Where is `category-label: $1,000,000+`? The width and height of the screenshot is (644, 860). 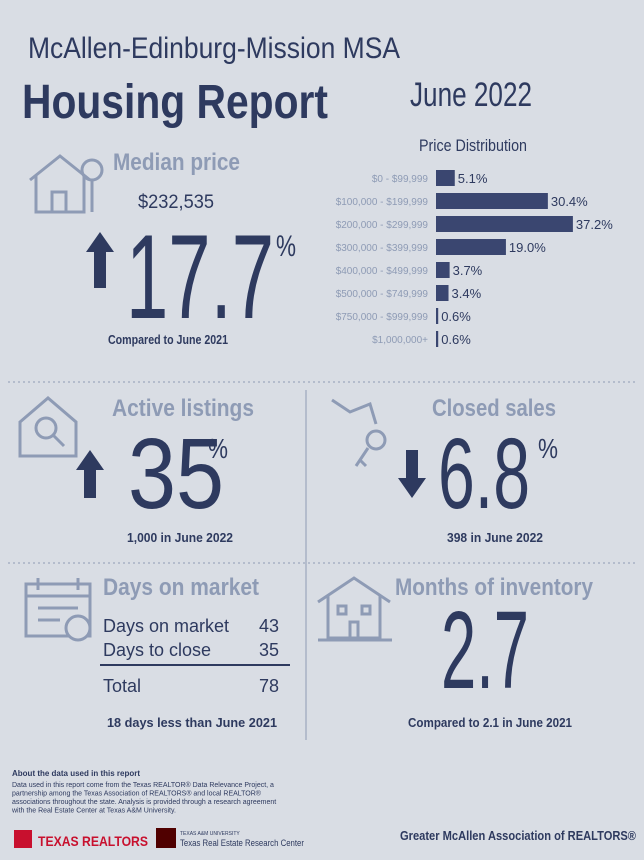 category-label: $1,000,000+ is located at coordinates (400, 340).